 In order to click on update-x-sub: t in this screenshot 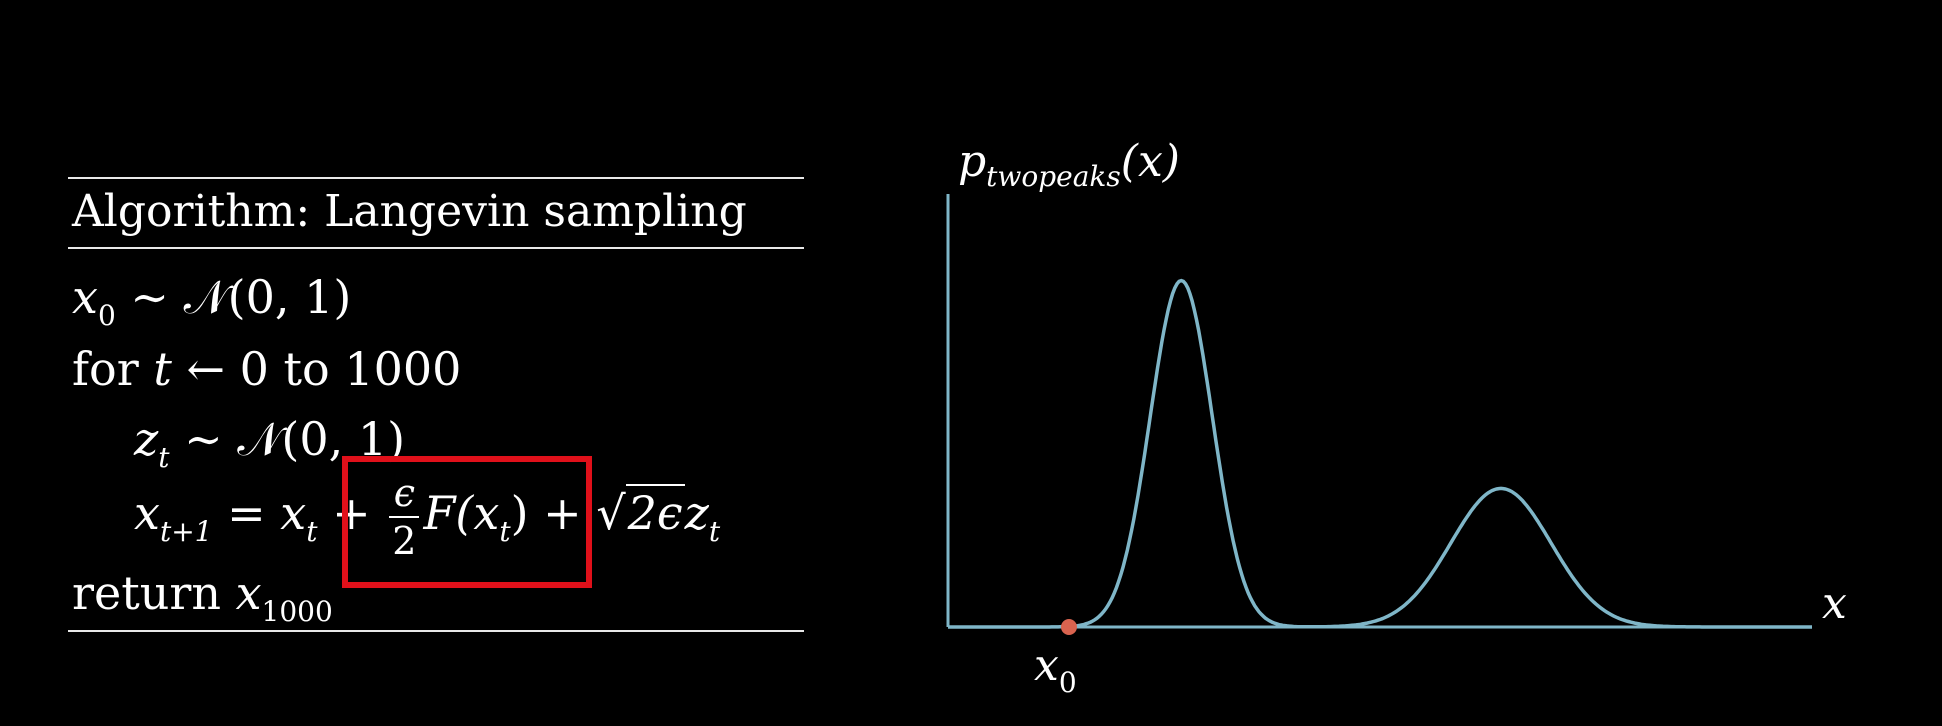, I will do `click(312, 531)`.